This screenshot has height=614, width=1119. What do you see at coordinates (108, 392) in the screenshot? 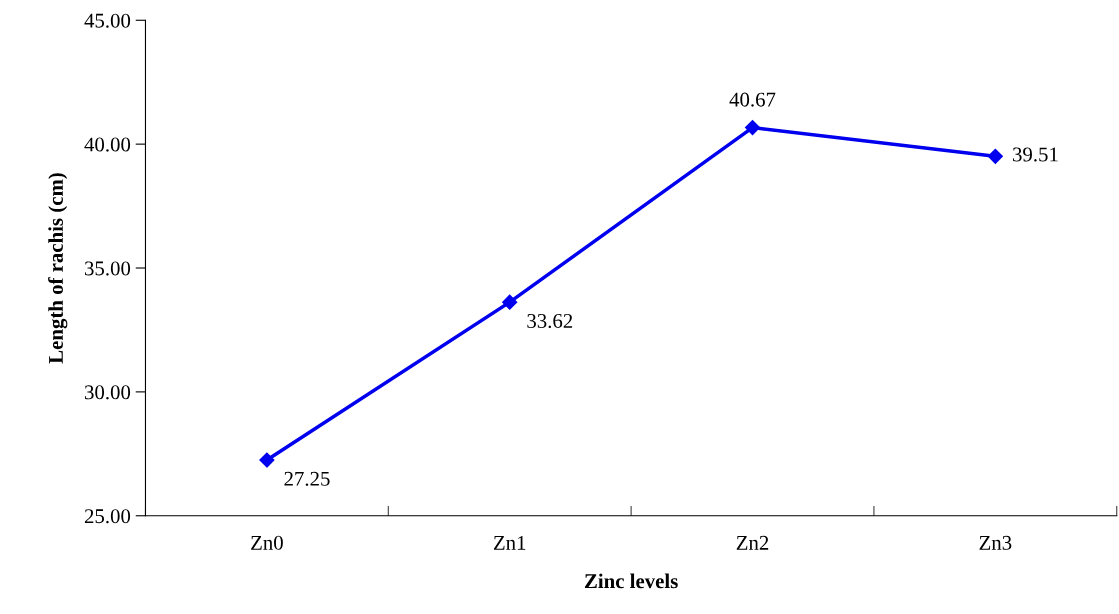
I see `y-tick-label: 30.00` at bounding box center [108, 392].